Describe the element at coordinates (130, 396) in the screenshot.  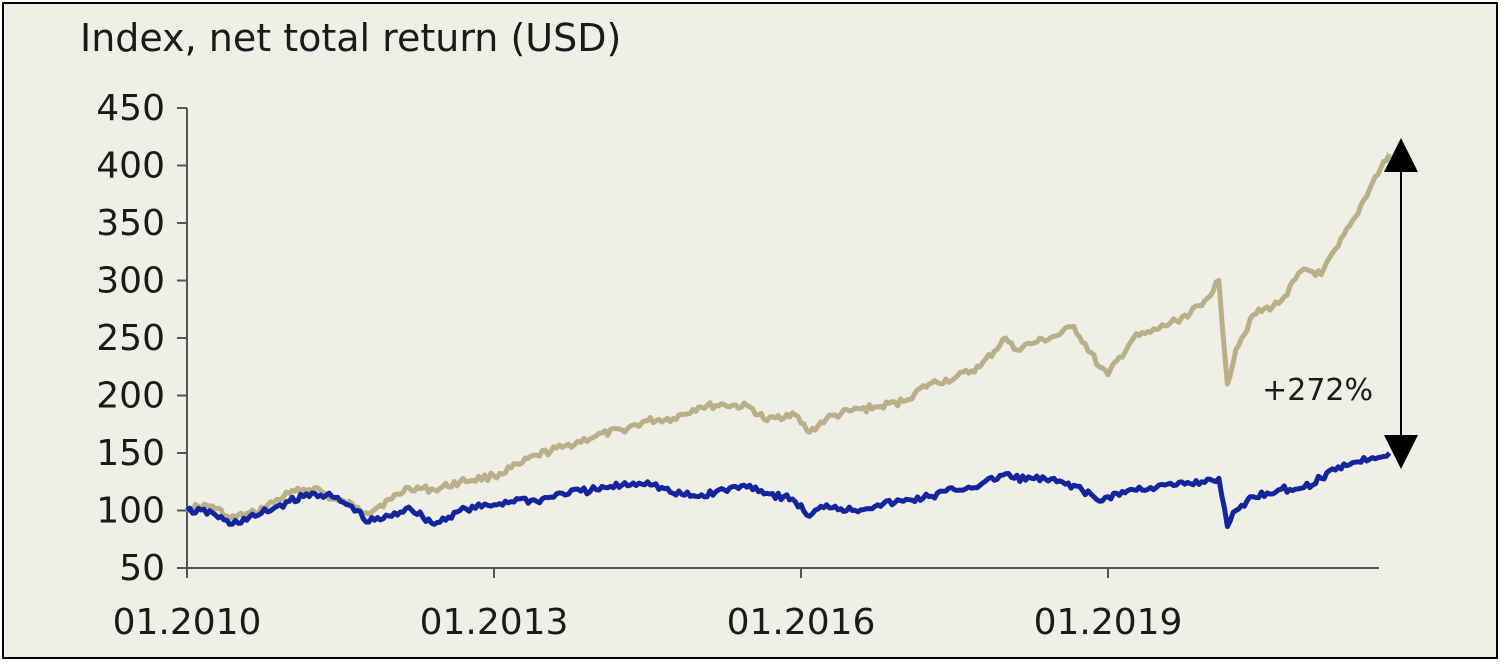
I see `y-tick-label: 200` at that location.